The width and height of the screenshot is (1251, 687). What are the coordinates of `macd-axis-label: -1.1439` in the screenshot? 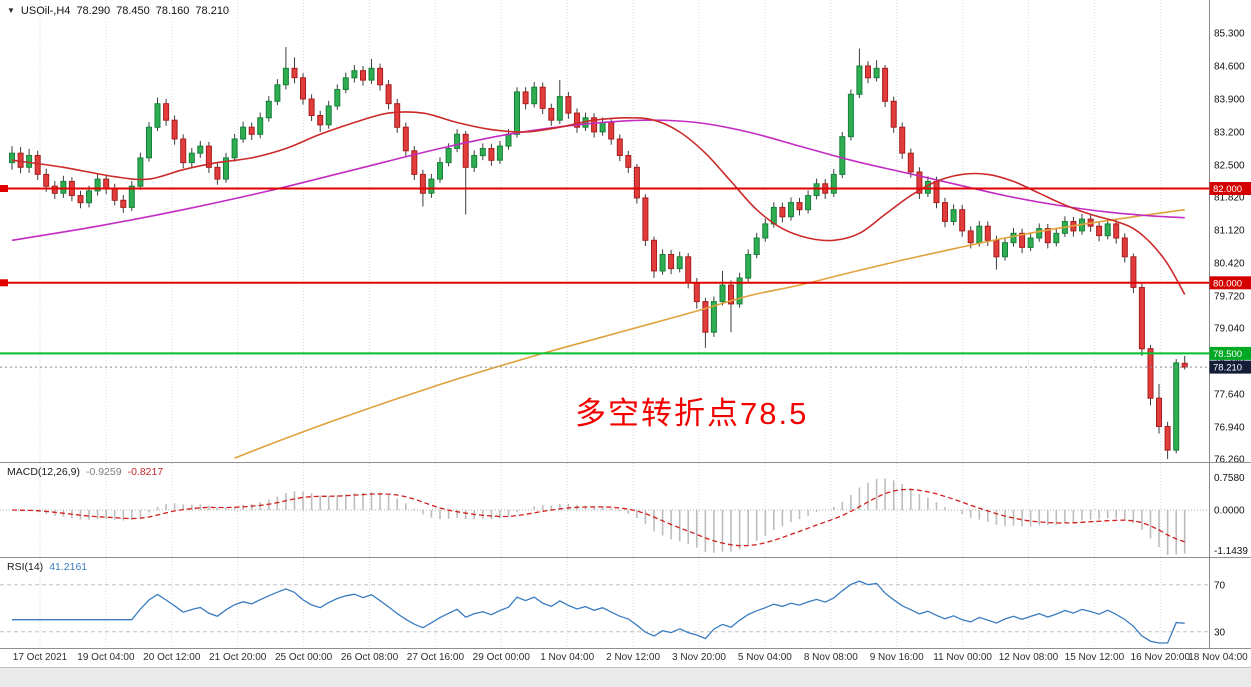 It's located at (1231, 551).